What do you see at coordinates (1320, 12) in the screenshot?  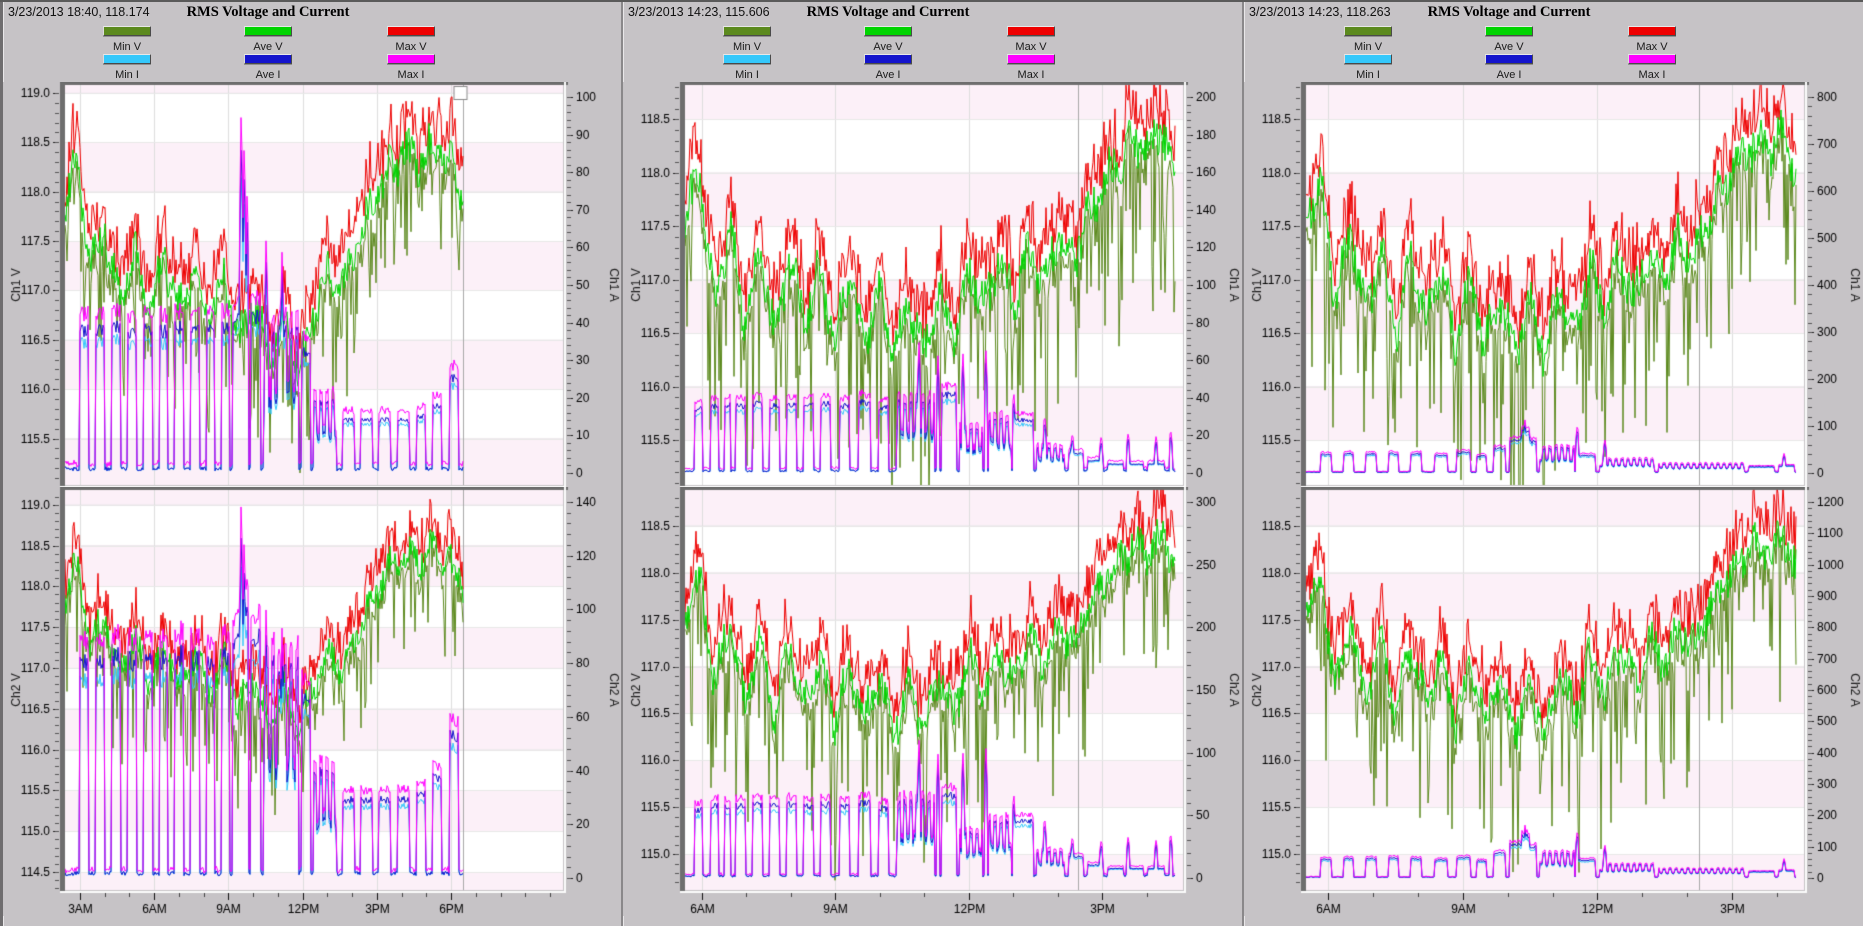 I see `cursor-readout: 3/23/2013 14:23, 118.263` at bounding box center [1320, 12].